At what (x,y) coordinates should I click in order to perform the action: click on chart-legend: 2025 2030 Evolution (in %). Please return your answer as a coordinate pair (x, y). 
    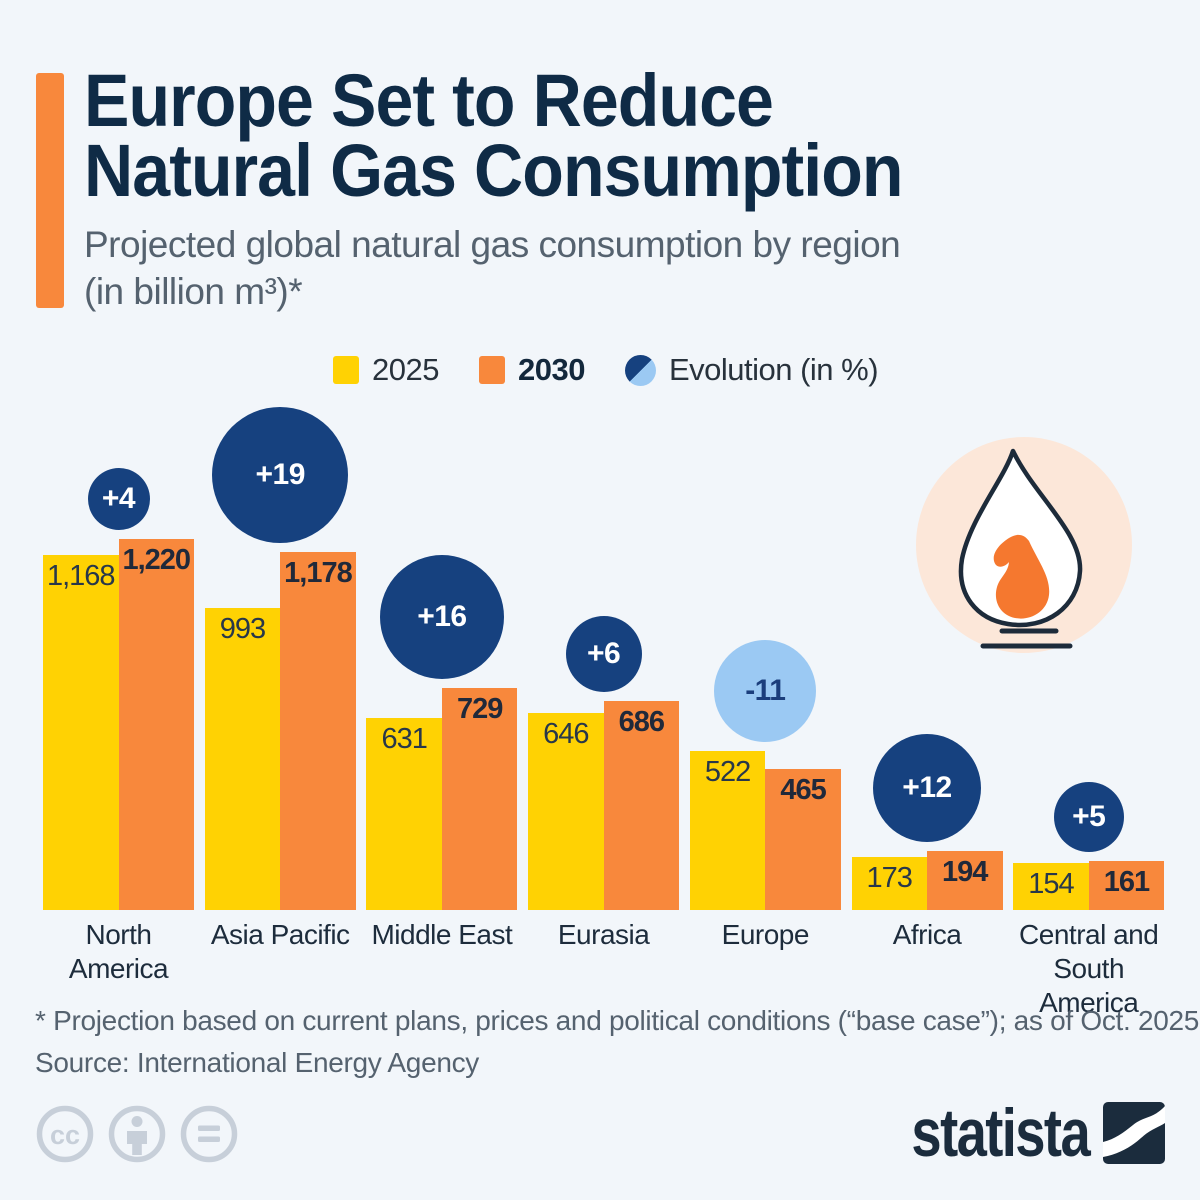
    Looking at the image, I should click on (606, 370).